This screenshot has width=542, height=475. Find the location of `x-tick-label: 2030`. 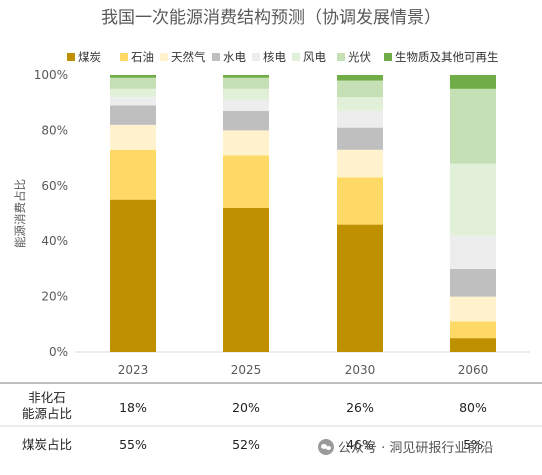

x-tick-label: 2030 is located at coordinates (360, 370).